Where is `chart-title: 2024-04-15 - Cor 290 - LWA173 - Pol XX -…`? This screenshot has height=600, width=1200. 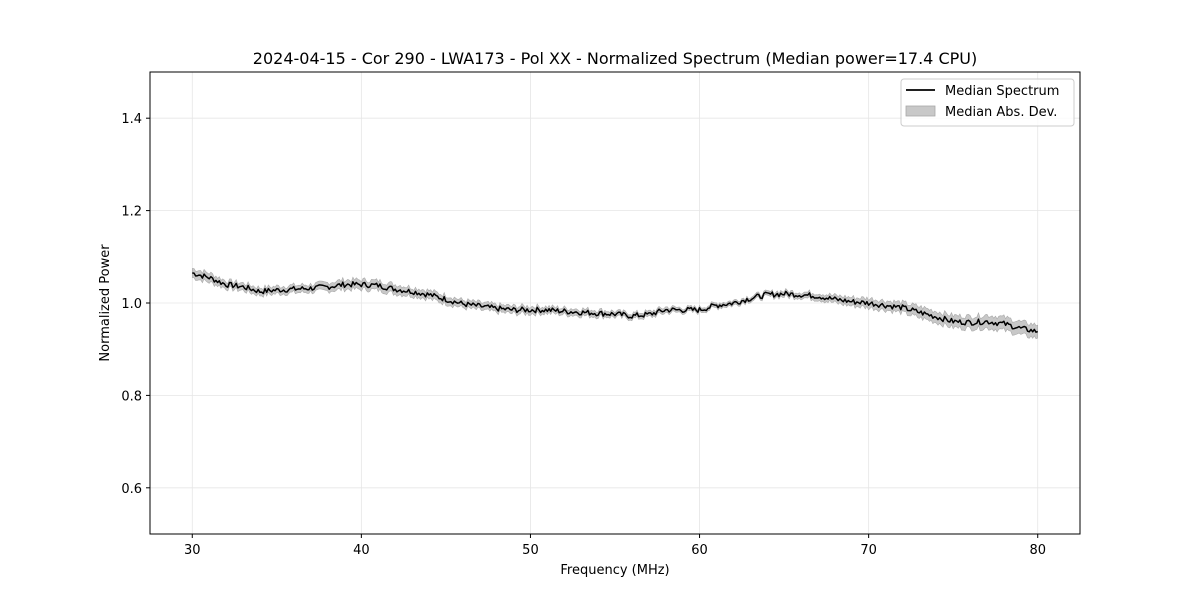
chart-title: 2024-04-15 - Cor 290 - LWA173 - Pol XX -… is located at coordinates (615, 58).